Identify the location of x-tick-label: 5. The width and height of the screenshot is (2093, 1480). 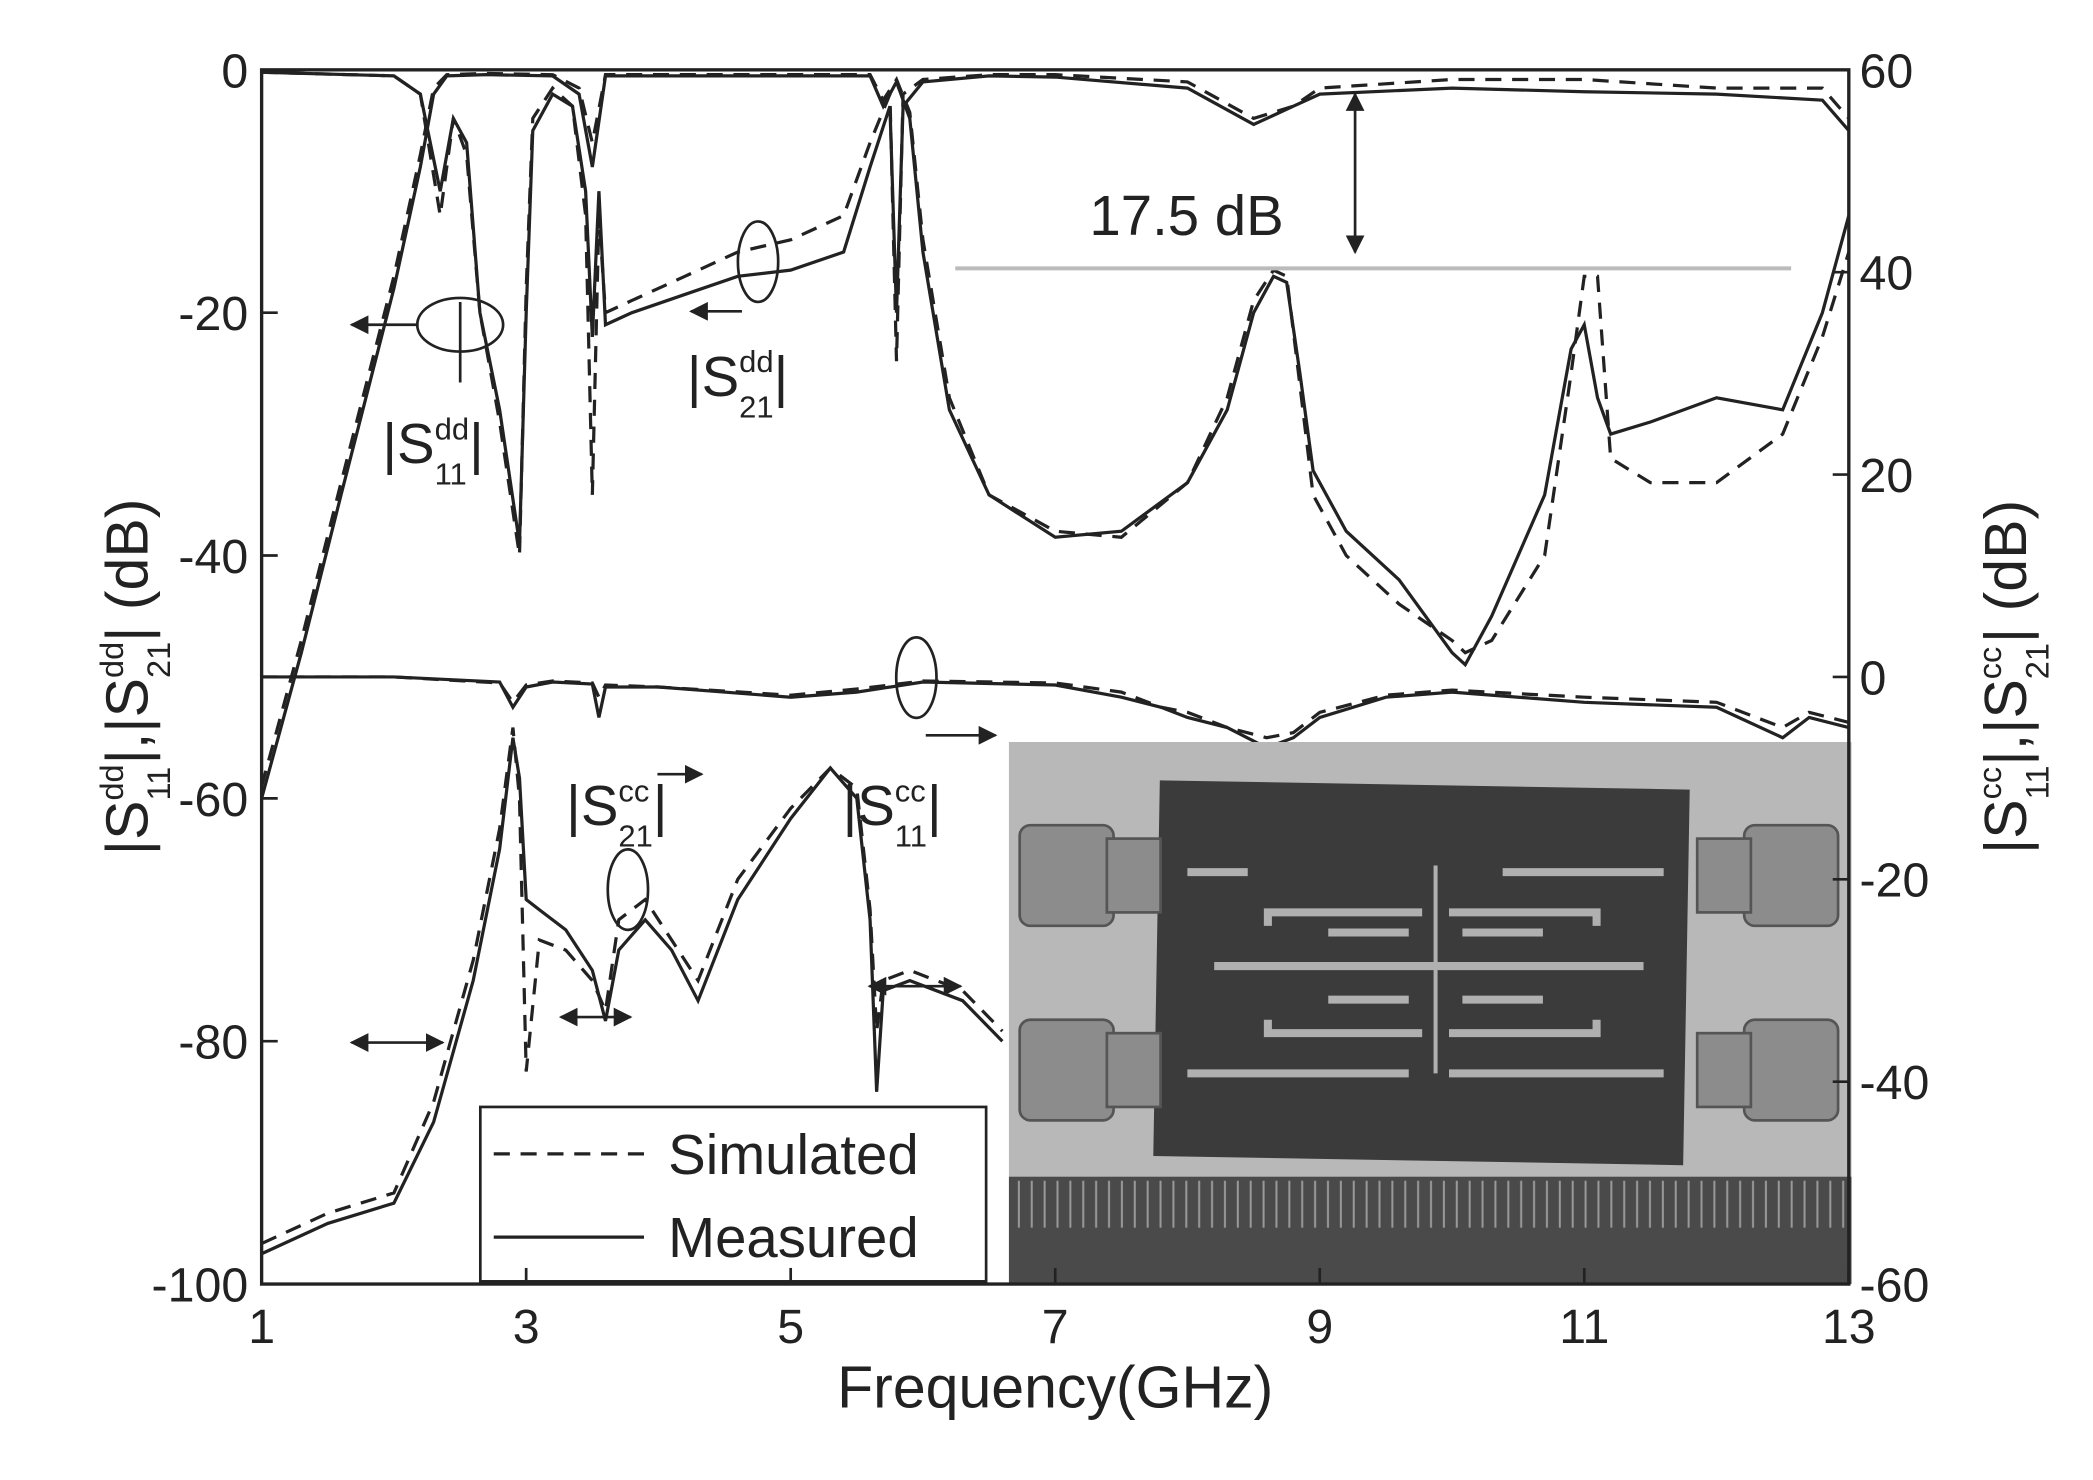
(790, 1327).